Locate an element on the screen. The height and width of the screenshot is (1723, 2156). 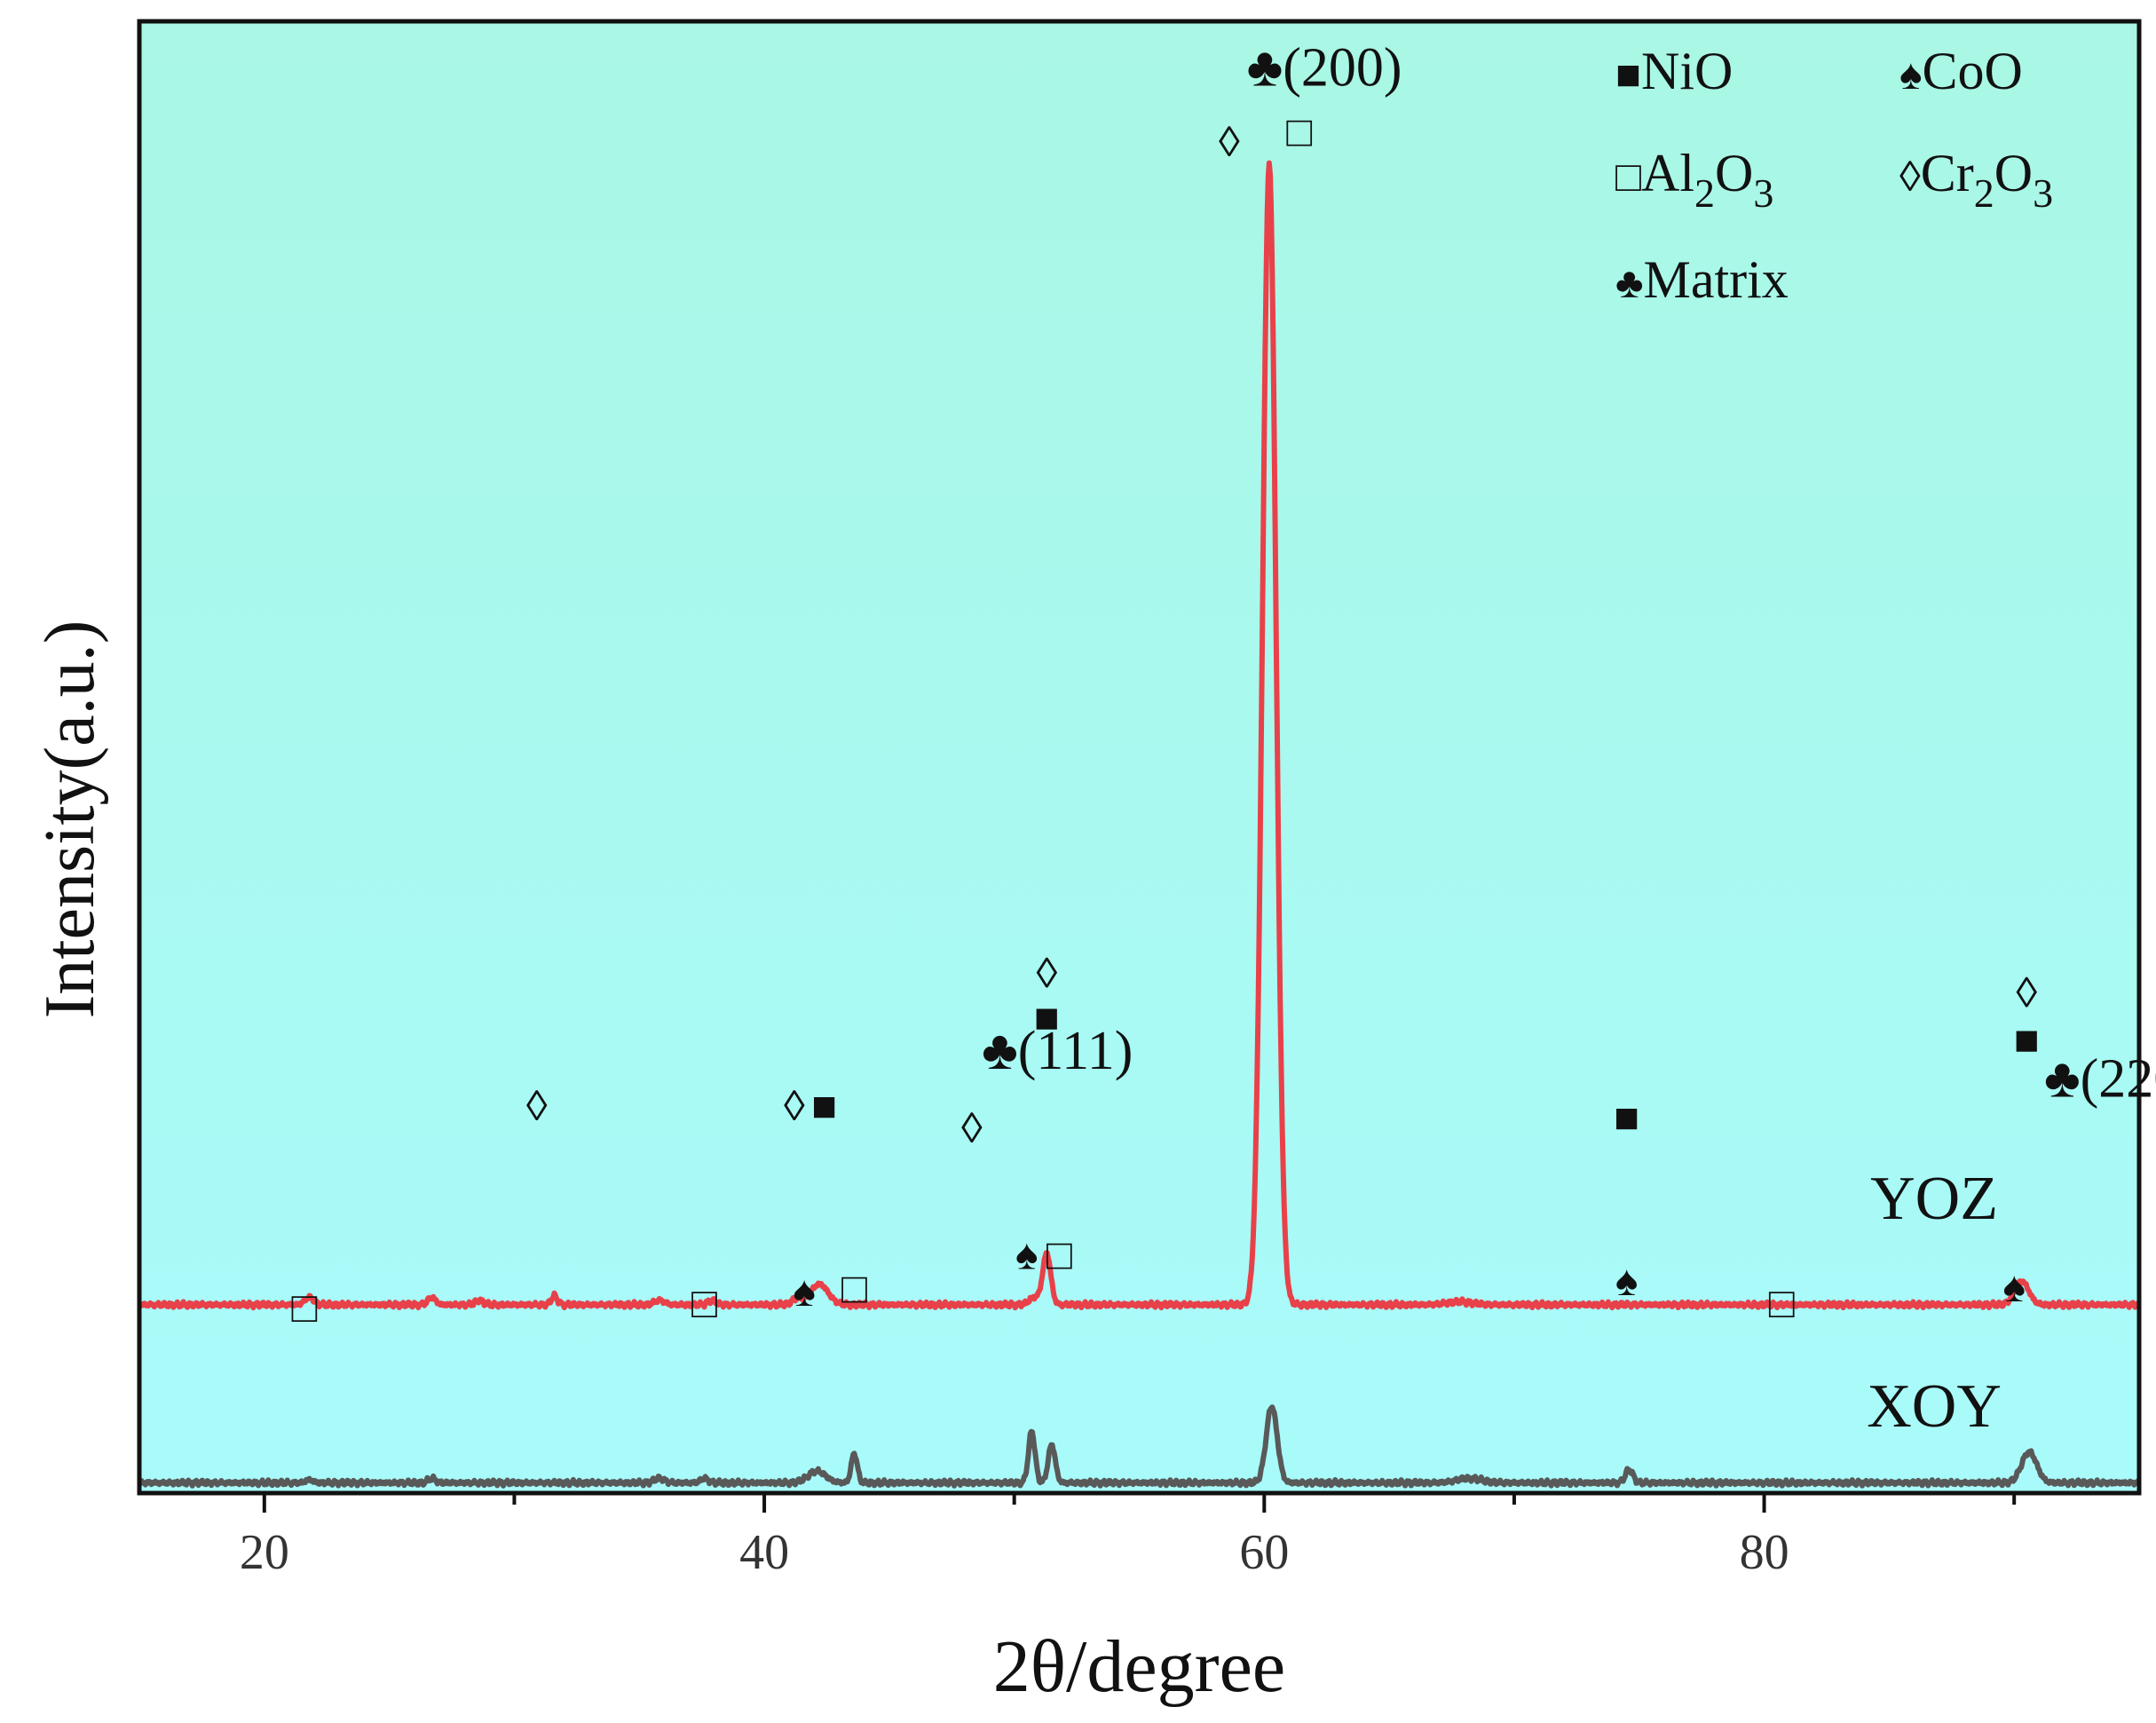
y-axis-label: Intensity(a.u.) is located at coordinates (70, 820).